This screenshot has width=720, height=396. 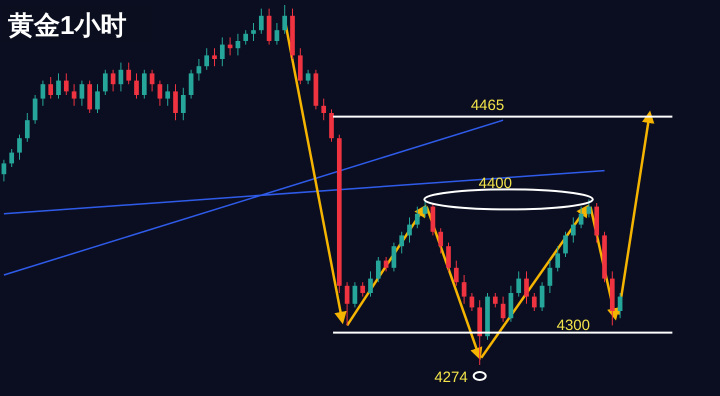 What do you see at coordinates (573, 325) in the screenshot?
I see `annotation: 4300` at bounding box center [573, 325].